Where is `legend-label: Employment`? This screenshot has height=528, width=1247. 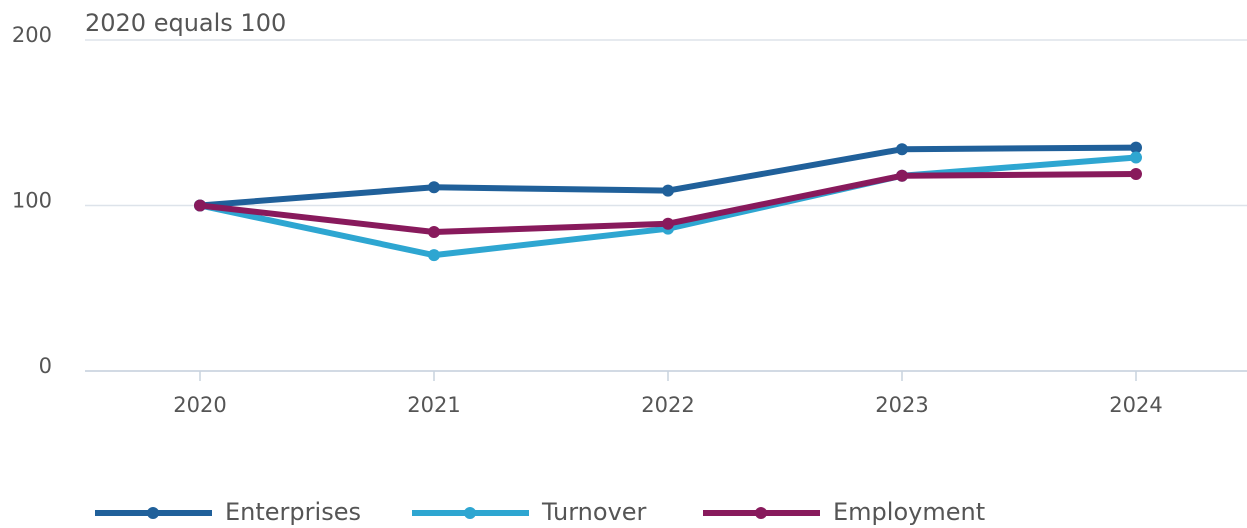
legend-label: Employment is located at coordinates (909, 512).